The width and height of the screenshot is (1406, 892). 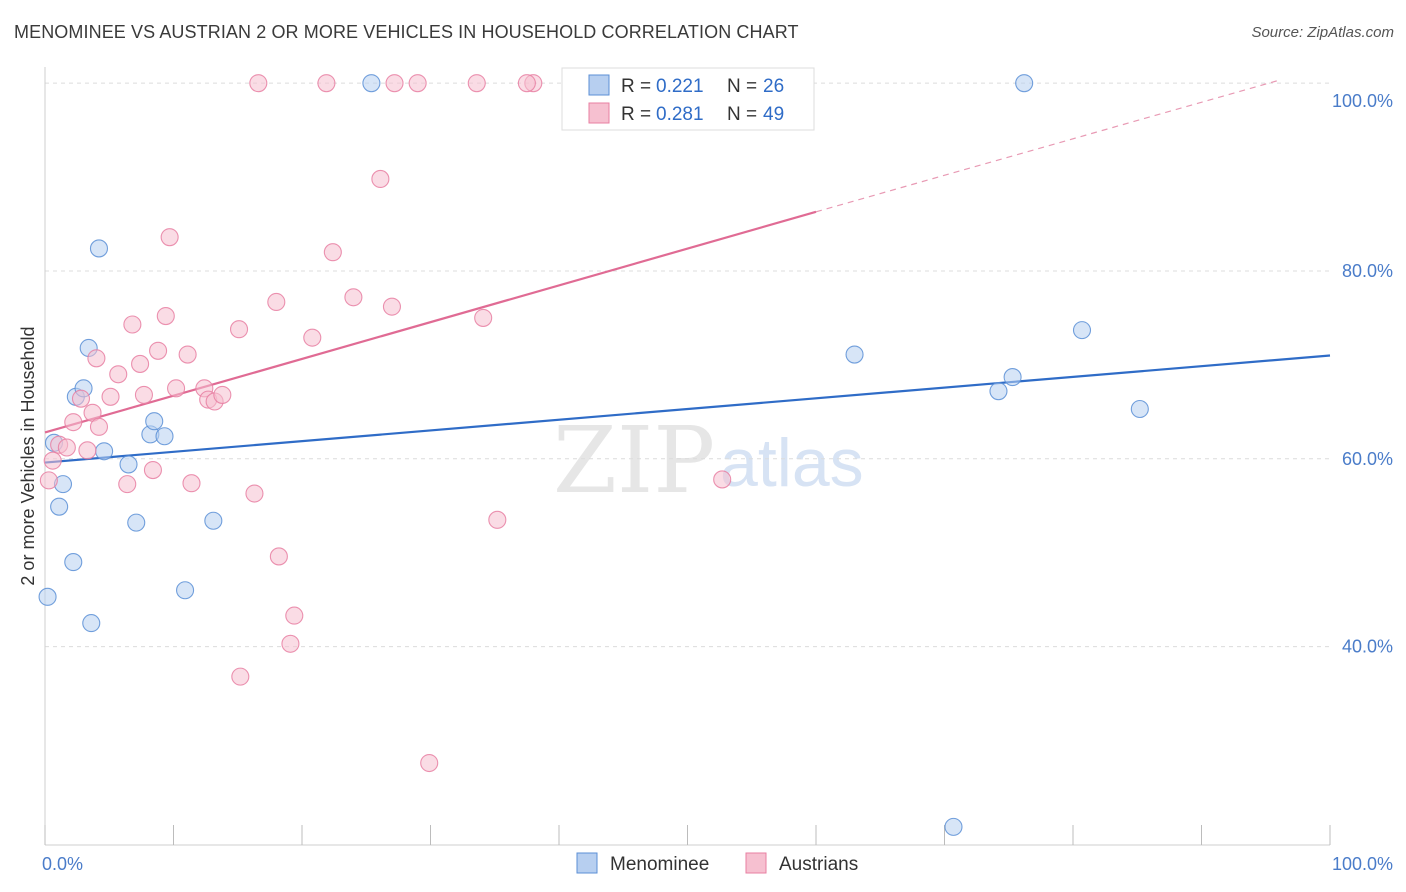 What do you see at coordinates (680, 86) in the screenshot?
I see `legend-r-value: 0.221` at bounding box center [680, 86].